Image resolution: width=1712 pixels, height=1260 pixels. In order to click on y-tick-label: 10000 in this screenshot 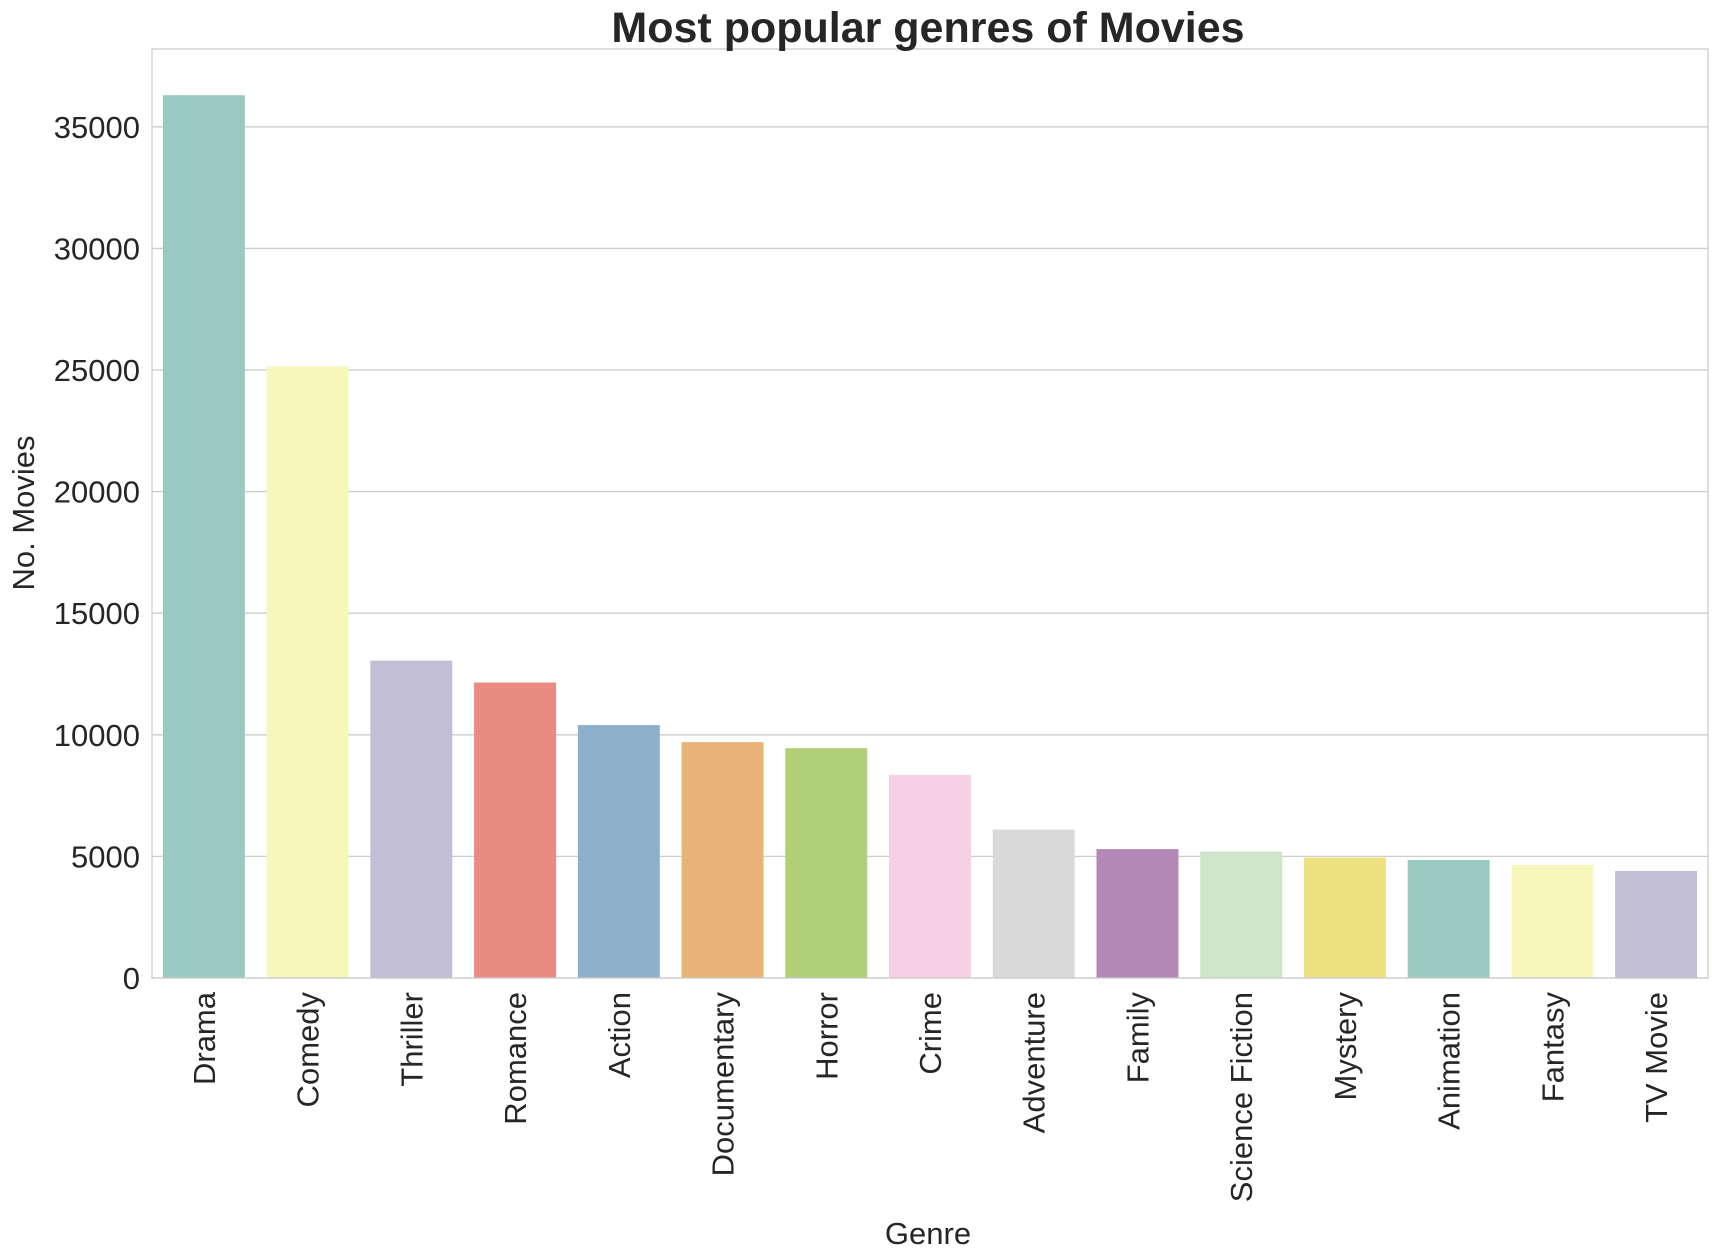, I will do `click(97, 735)`.